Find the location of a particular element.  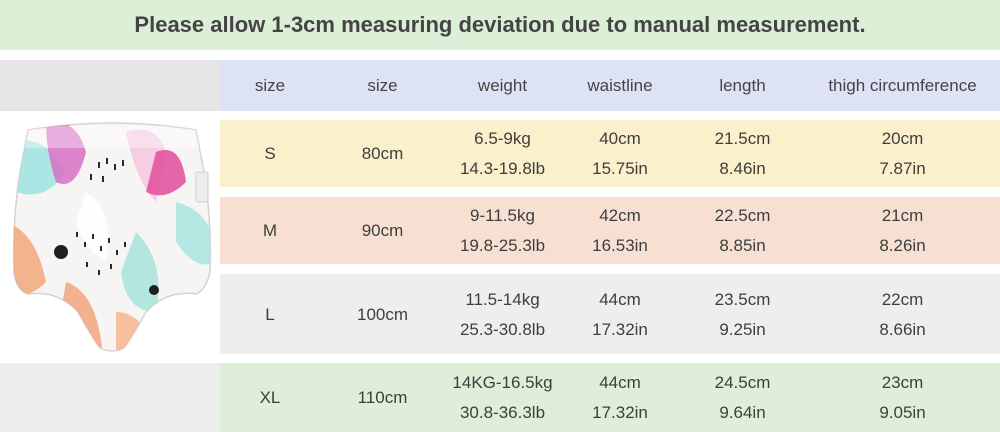

weight-kg: 6.5-9kg is located at coordinates (502, 138).